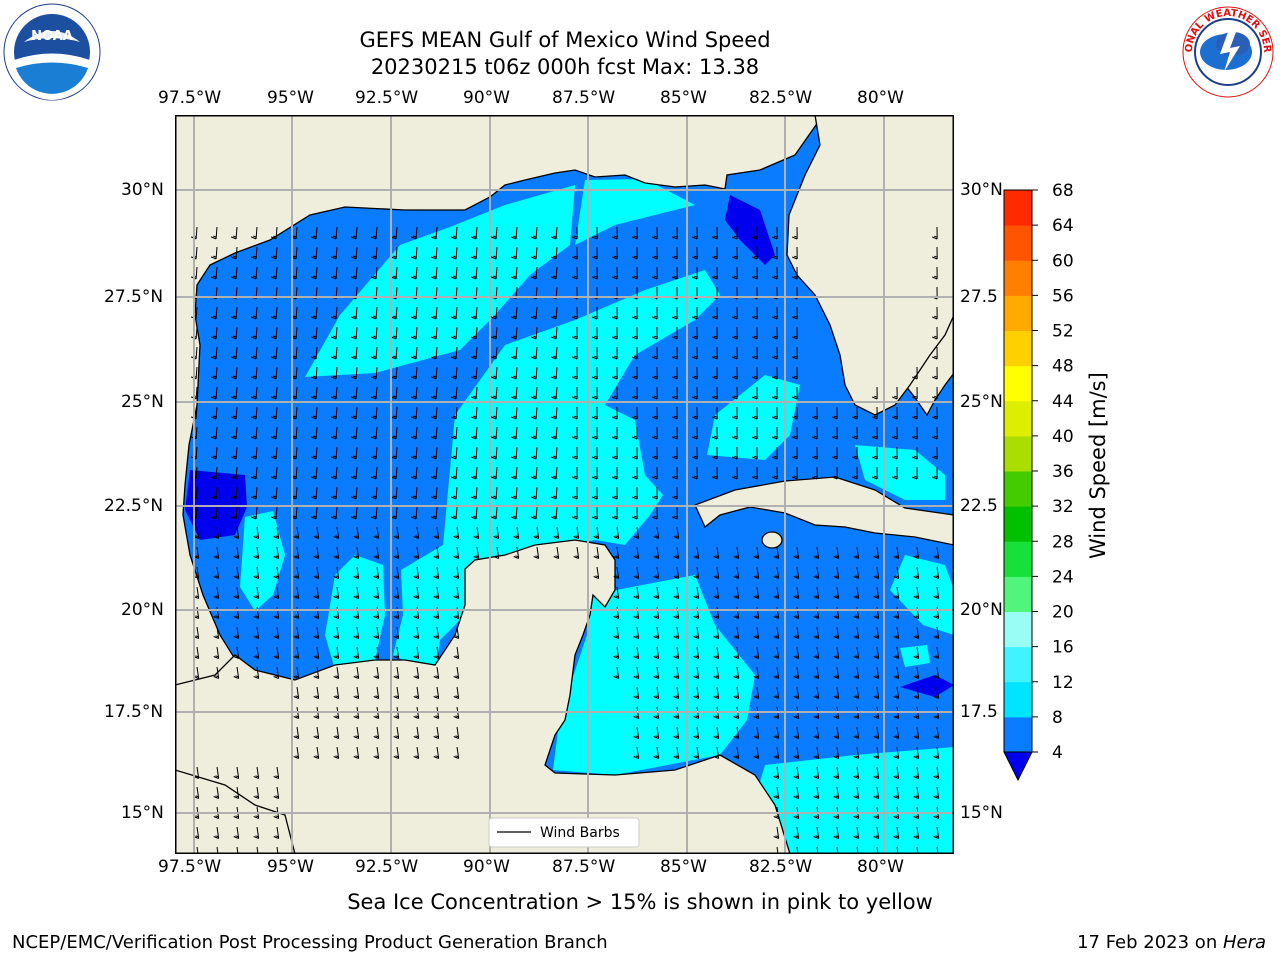 Image resolution: width=1280 pixels, height=960 pixels. What do you see at coordinates (142, 402) in the screenshot?
I see `lat-label-left: 25°N` at bounding box center [142, 402].